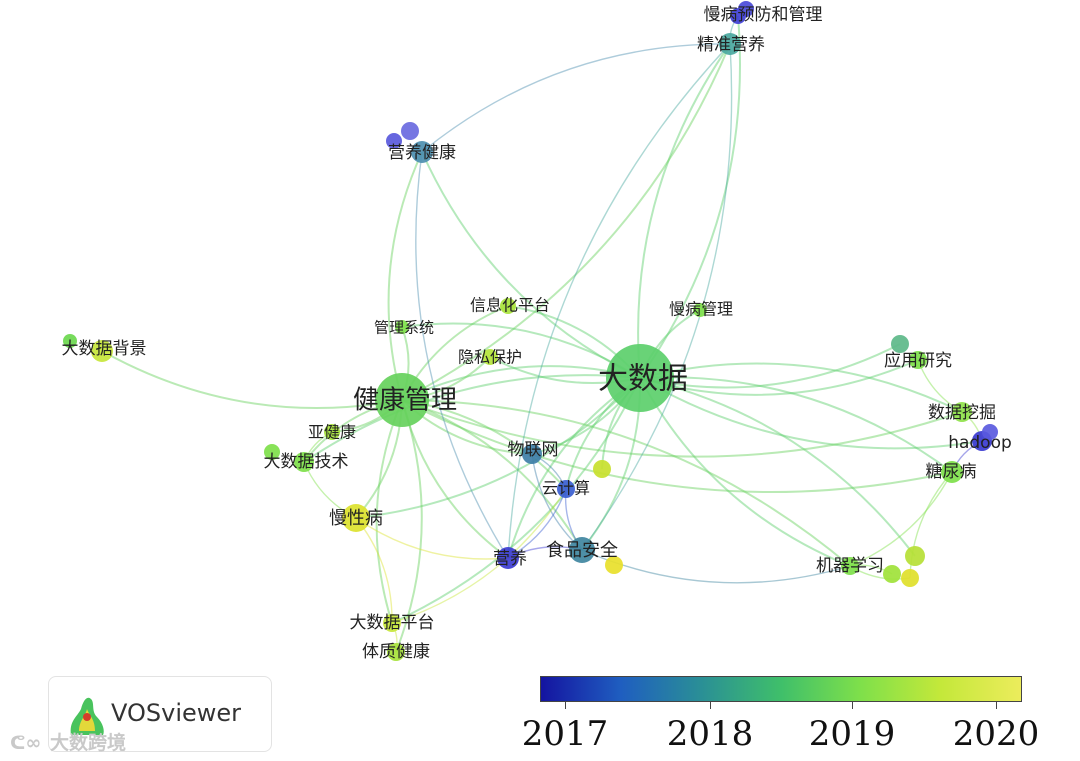 Image resolution: width=1080 pixels, height=761 pixels. I want to click on node-label-mgmt-system: 管理系统, so click(404, 328).